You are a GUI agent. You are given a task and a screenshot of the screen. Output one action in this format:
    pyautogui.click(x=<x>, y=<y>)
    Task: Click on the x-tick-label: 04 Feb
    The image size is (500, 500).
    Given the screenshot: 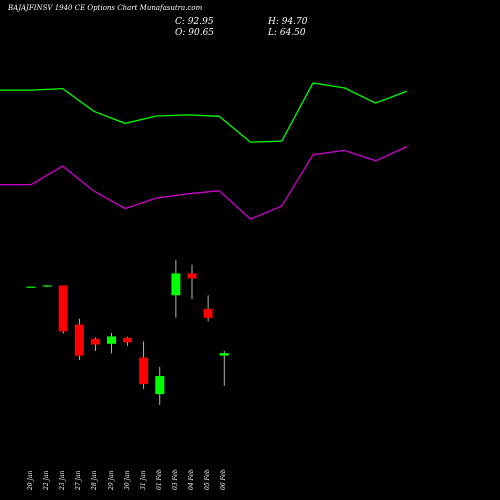 What is the action you would take?
    pyautogui.click(x=191, y=479)
    